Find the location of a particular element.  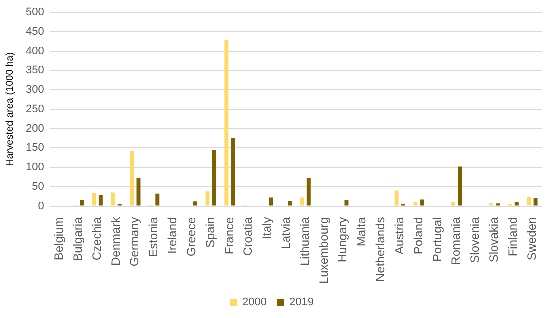

y-tick-label: 200 is located at coordinates (35, 128).